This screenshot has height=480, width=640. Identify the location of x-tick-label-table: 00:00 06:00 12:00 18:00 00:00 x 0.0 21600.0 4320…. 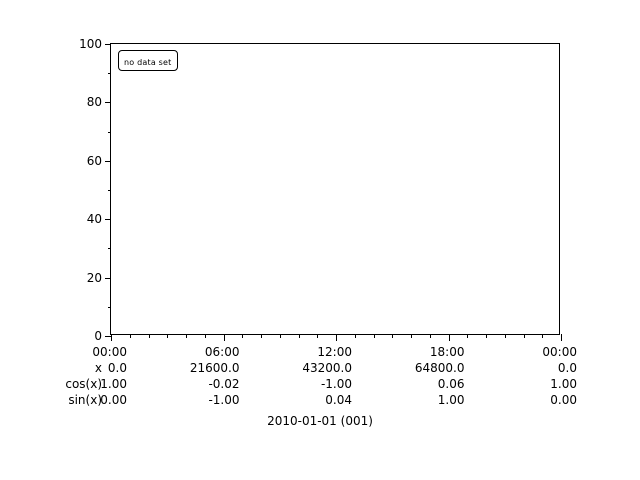
(320, 377).